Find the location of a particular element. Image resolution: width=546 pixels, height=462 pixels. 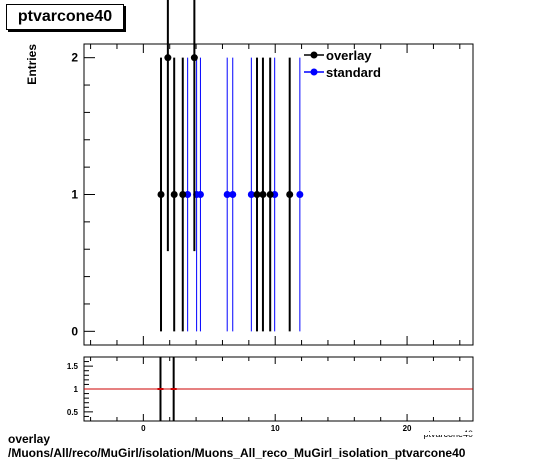

y-tick-label: 2 is located at coordinates (74, 58).